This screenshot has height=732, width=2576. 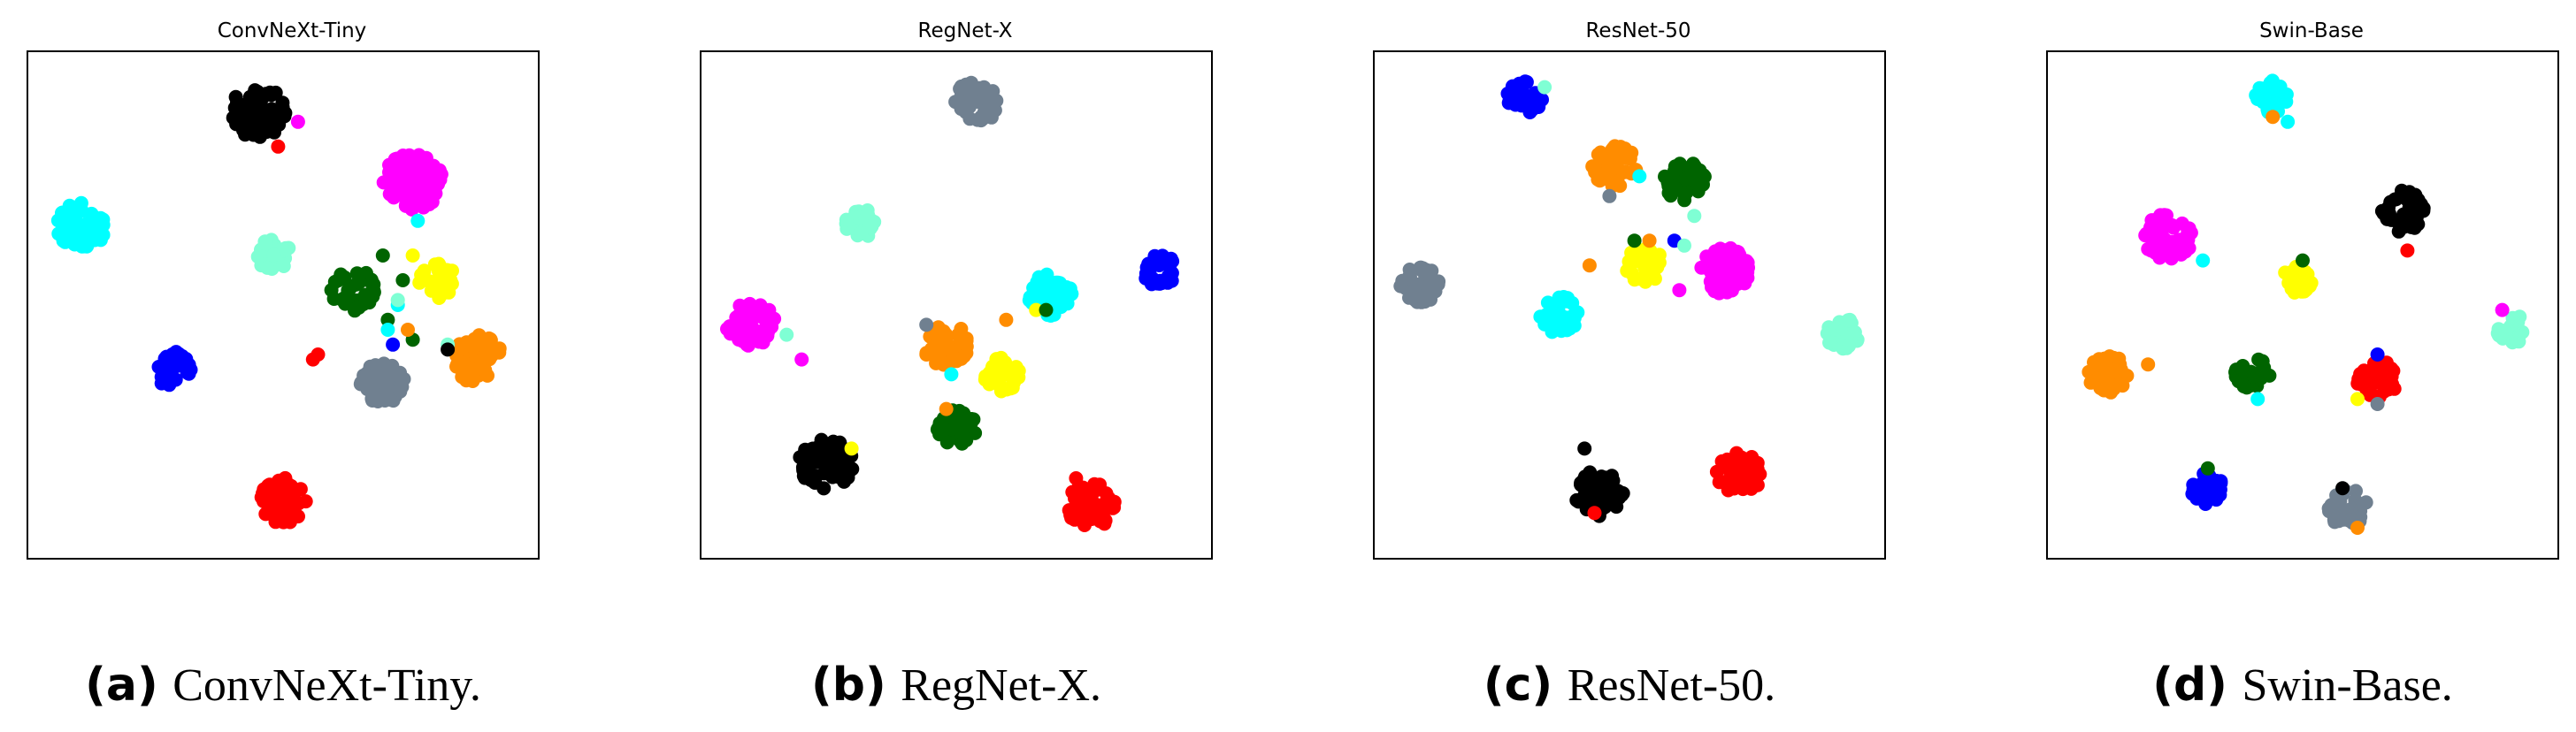 I want to click on chart-title: RegNet-X, so click(x=965, y=30).